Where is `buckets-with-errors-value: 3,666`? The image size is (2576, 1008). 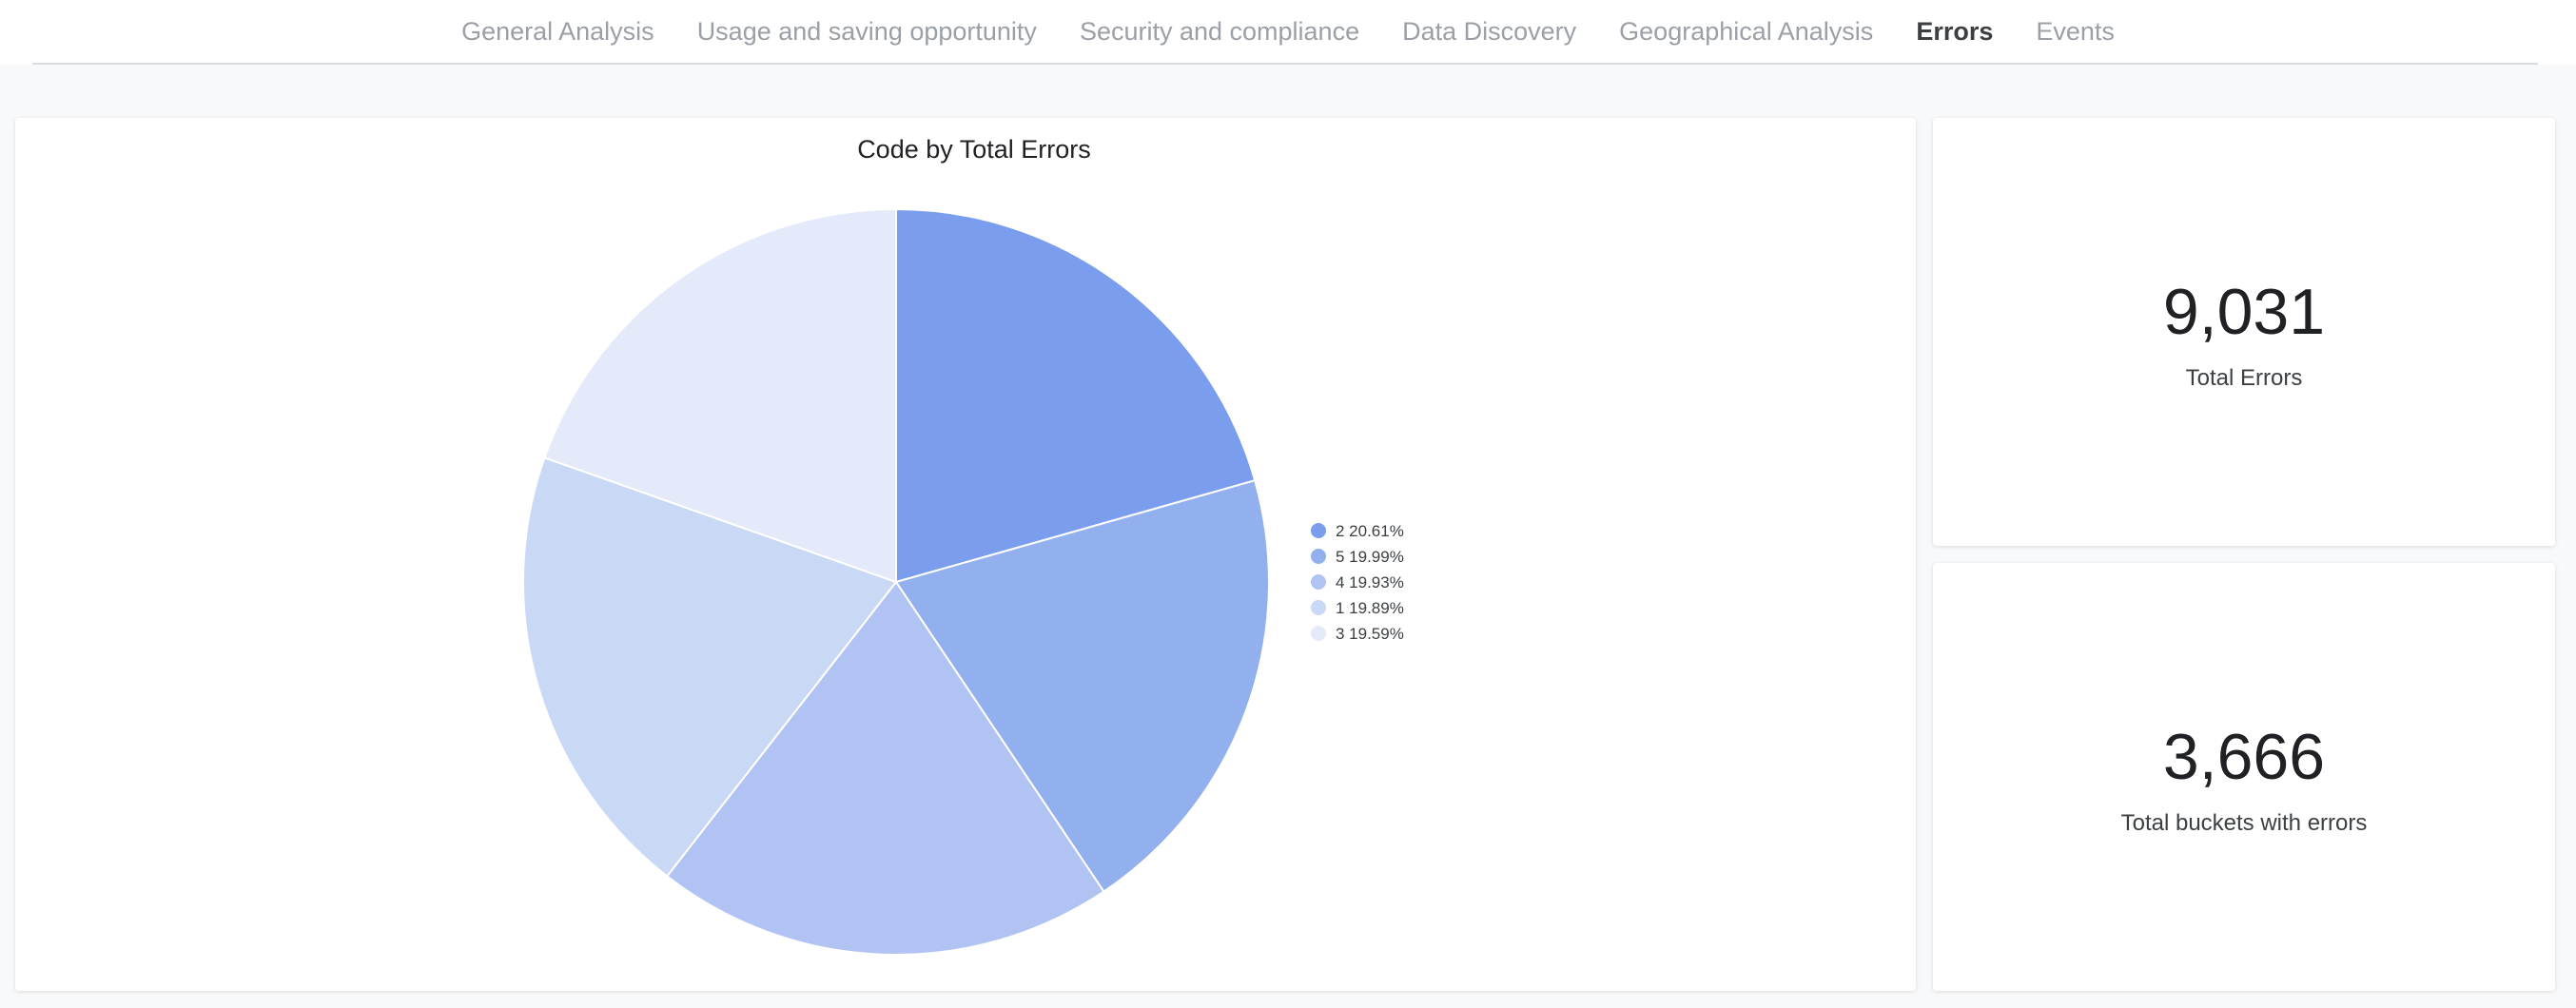 buckets-with-errors-value: 3,666 is located at coordinates (2244, 757).